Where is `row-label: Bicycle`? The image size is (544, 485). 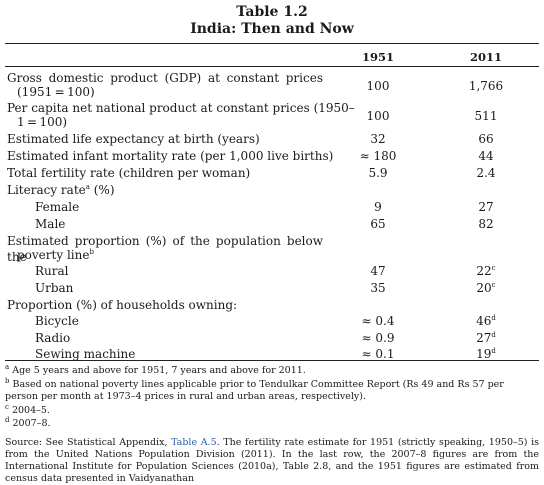 row-label: Bicycle is located at coordinates (57, 321).